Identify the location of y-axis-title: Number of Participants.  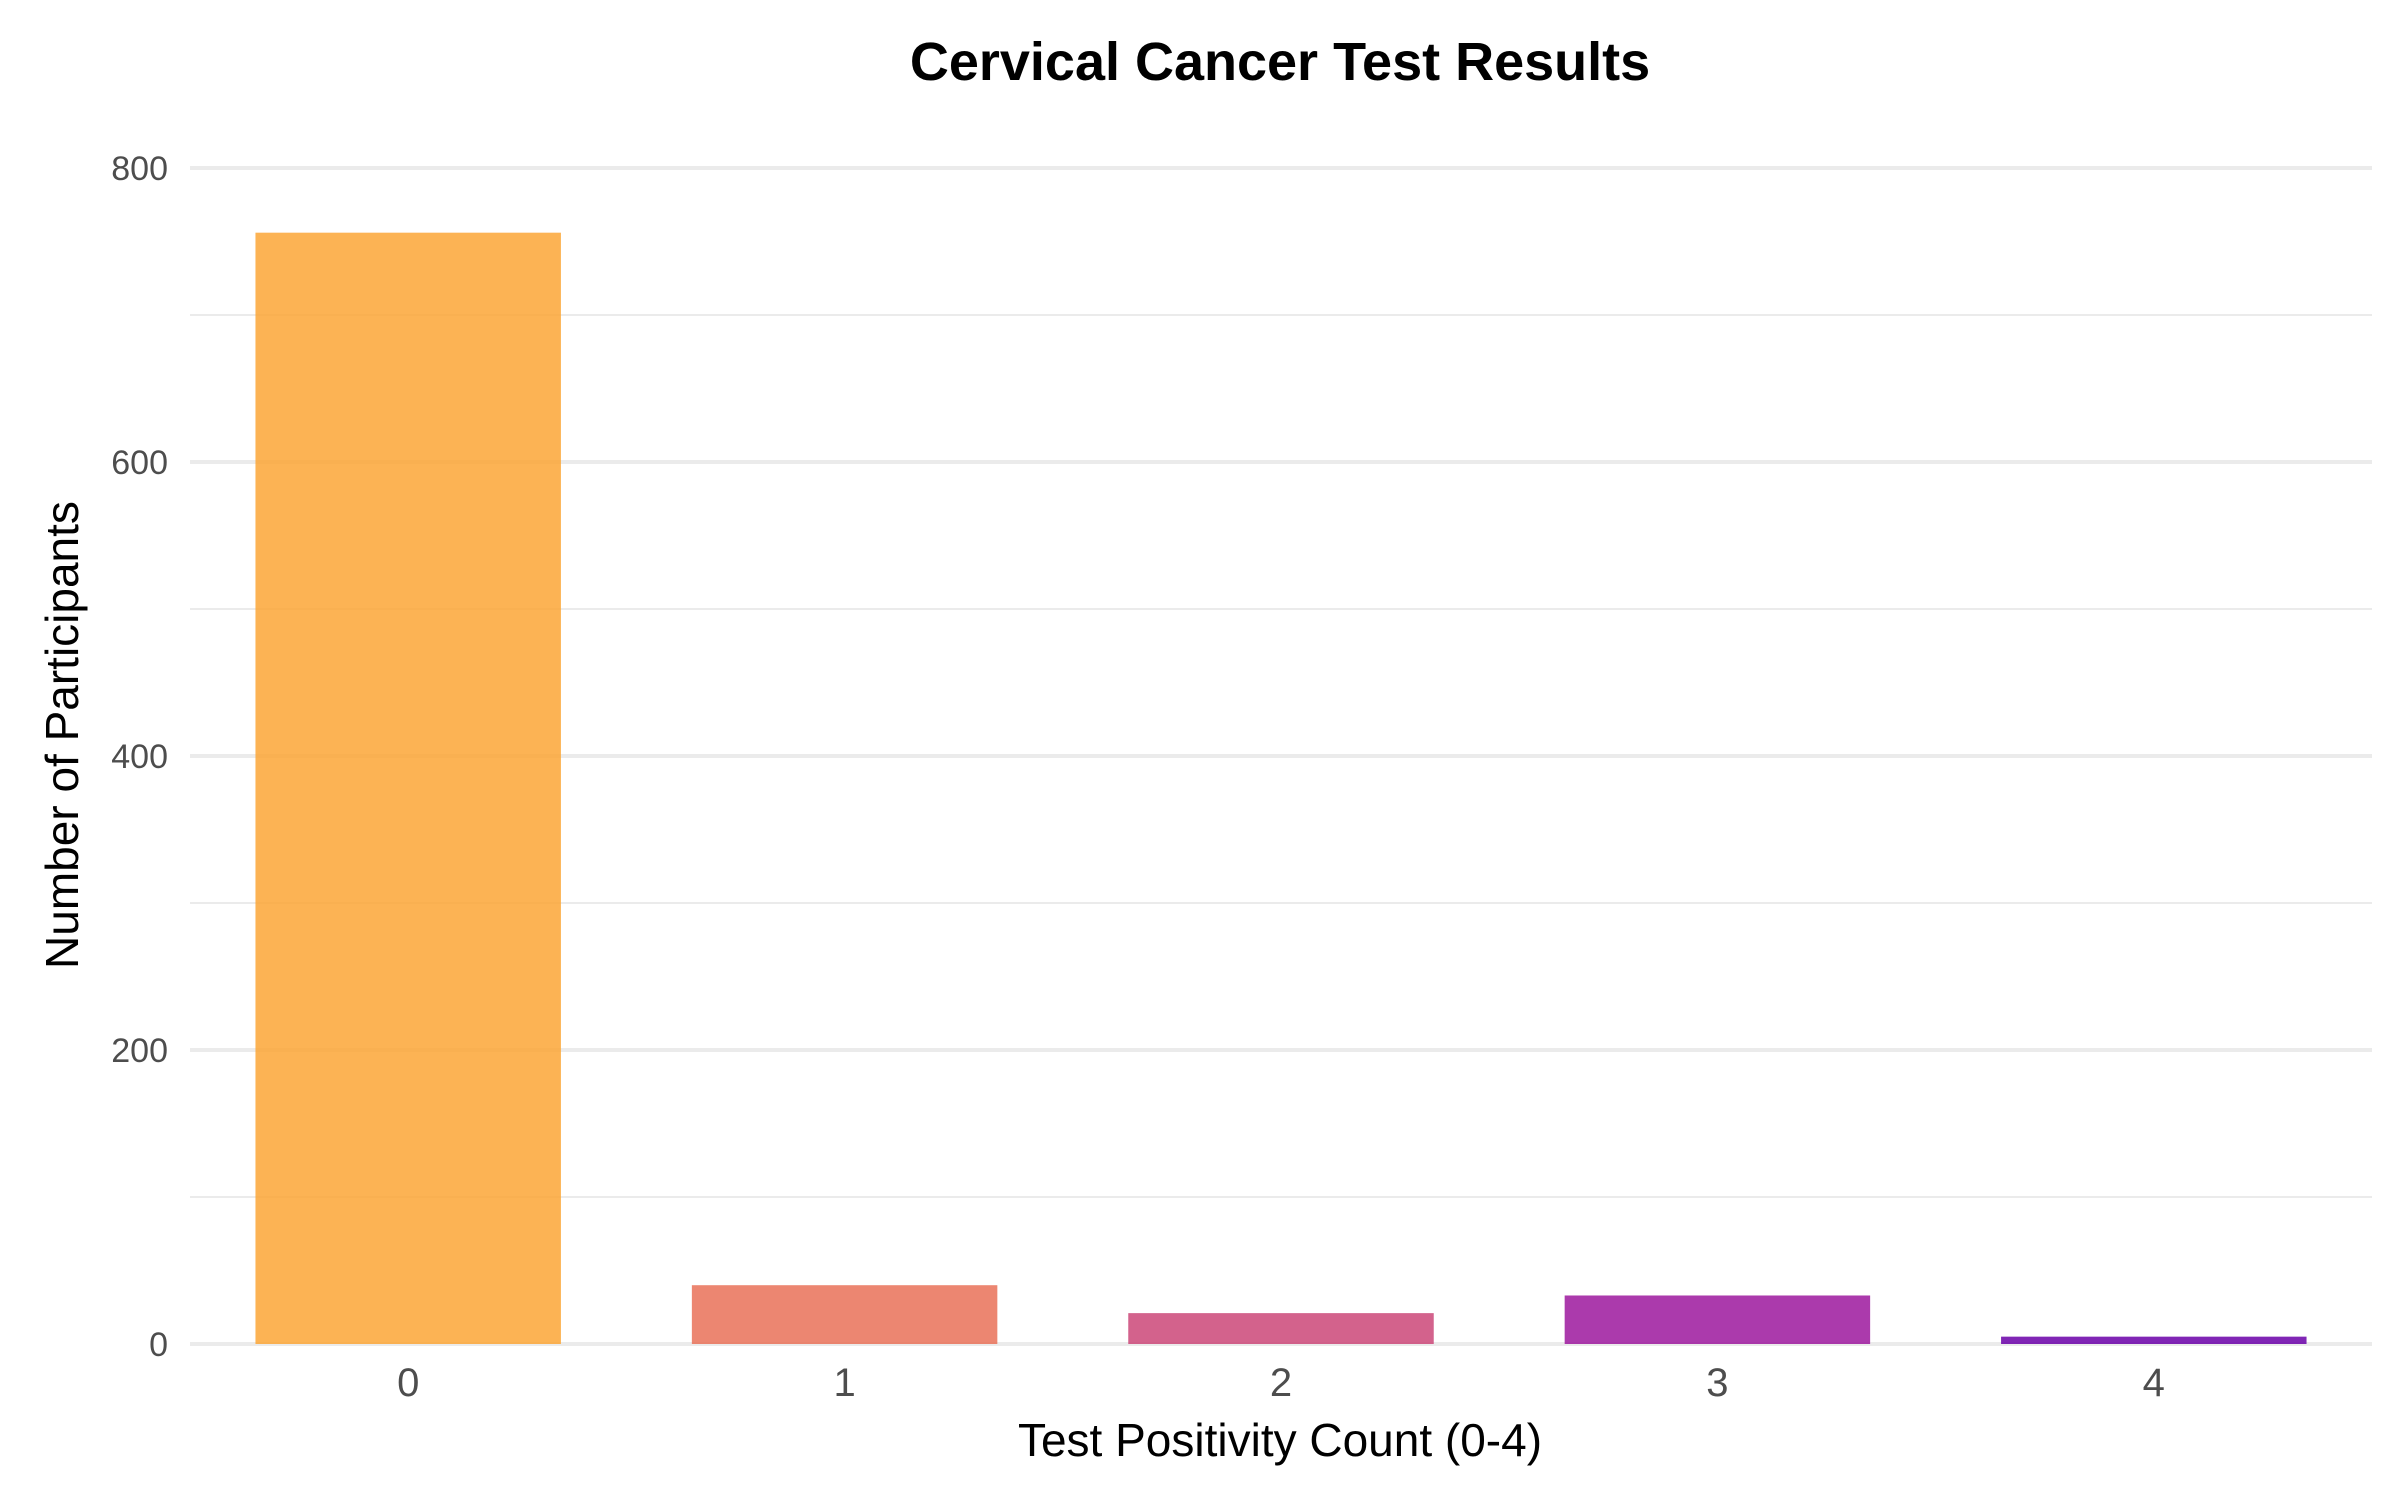
(62, 735).